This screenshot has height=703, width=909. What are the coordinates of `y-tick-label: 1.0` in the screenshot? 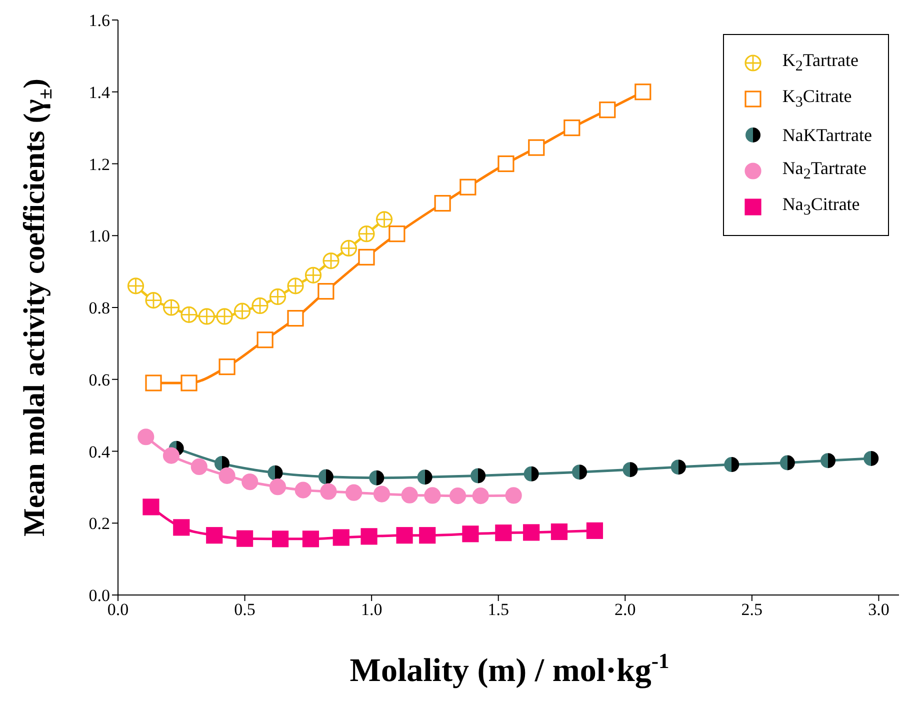 It's located at (99, 236).